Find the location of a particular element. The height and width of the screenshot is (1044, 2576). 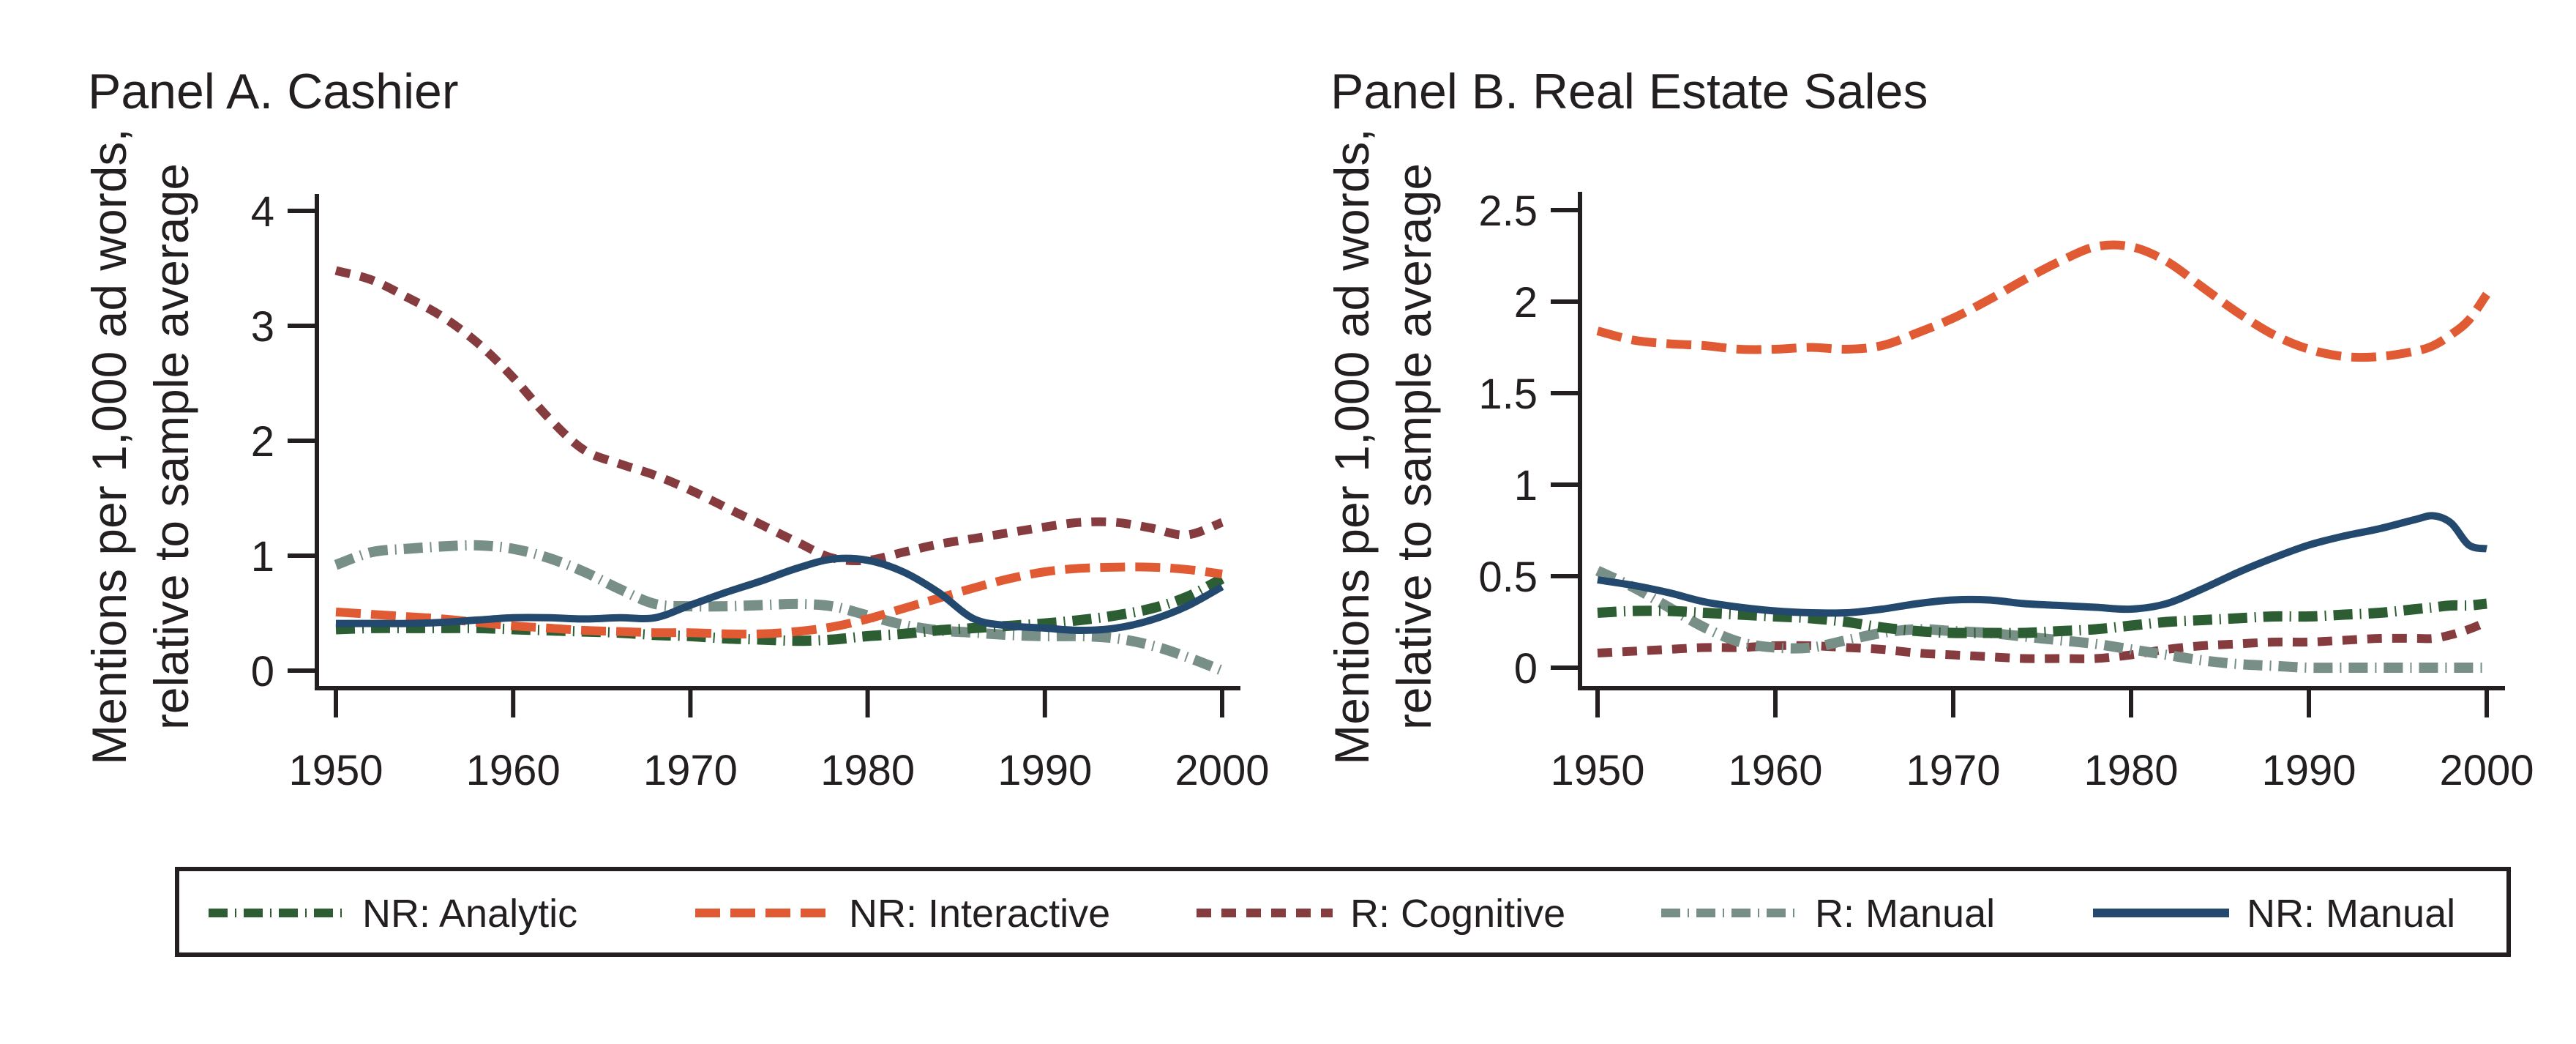

panel-b-ylabel-line1: Mentions per 1,000 ad words, is located at coordinates (1352, 446).